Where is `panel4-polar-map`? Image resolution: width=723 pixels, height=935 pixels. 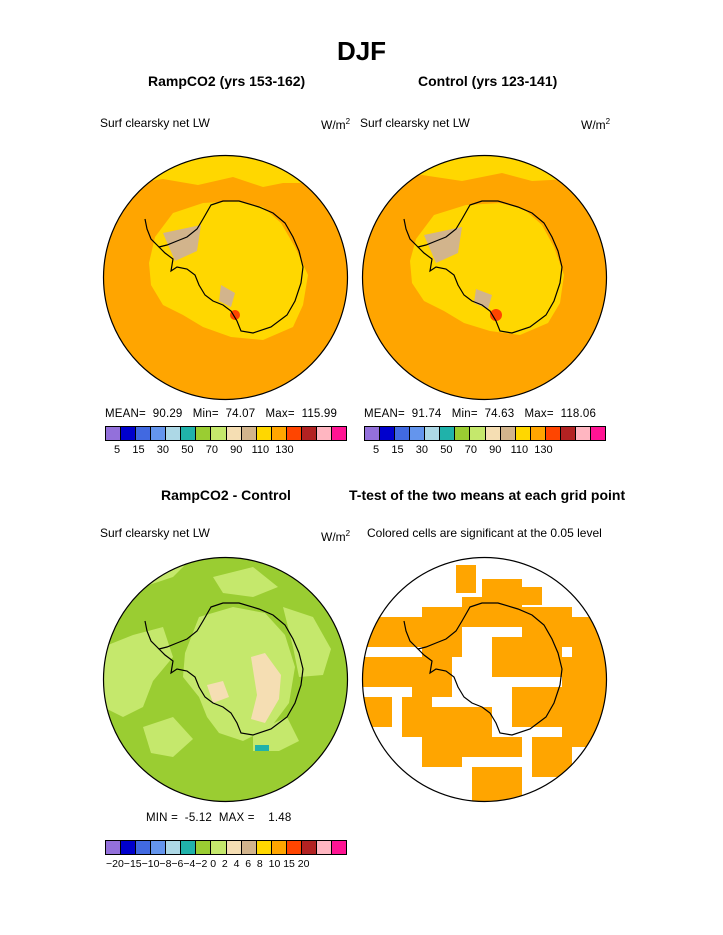
panel4-polar-map is located at coordinates (484, 679).